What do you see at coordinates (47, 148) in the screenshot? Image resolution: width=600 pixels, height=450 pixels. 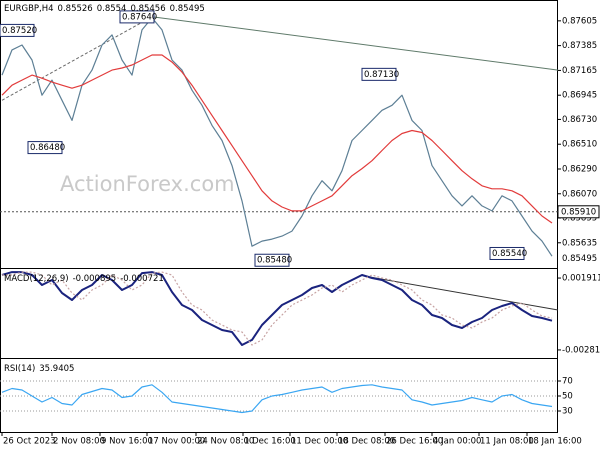 I see `price-label: 0.86480` at bounding box center [47, 148].